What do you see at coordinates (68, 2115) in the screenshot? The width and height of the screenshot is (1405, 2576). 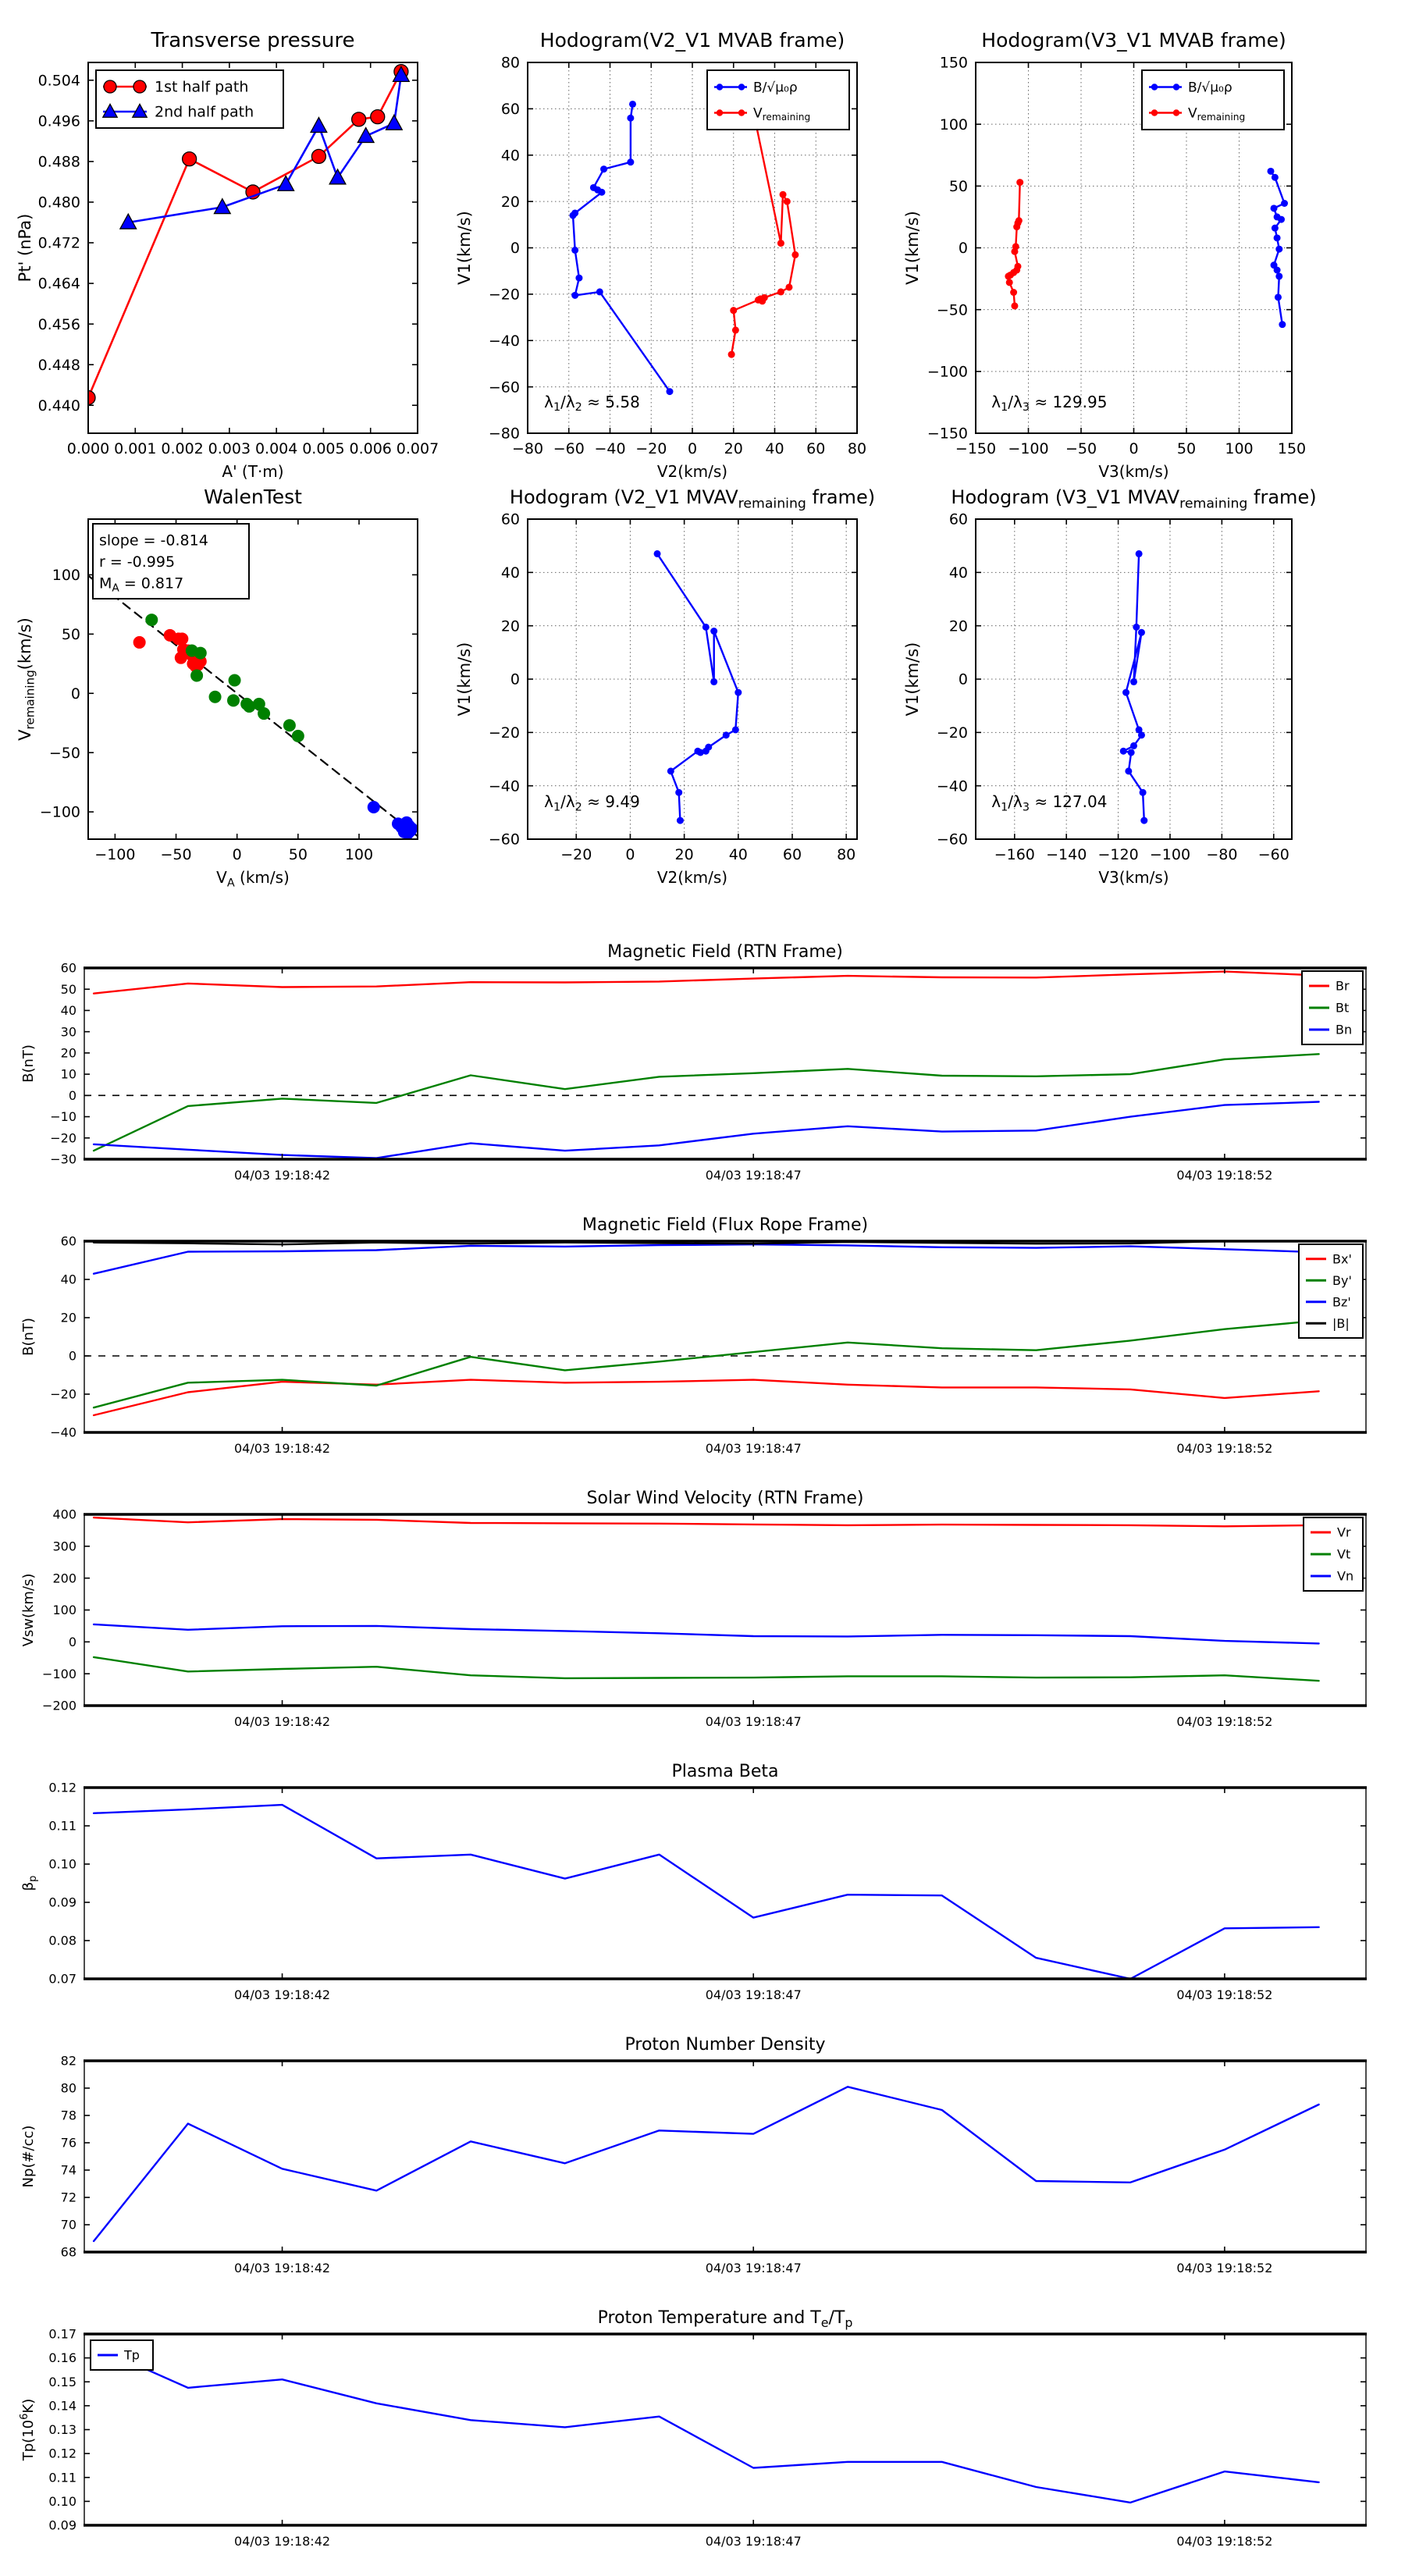 I see `proton-number-density-y-tick-label: 78` at bounding box center [68, 2115].